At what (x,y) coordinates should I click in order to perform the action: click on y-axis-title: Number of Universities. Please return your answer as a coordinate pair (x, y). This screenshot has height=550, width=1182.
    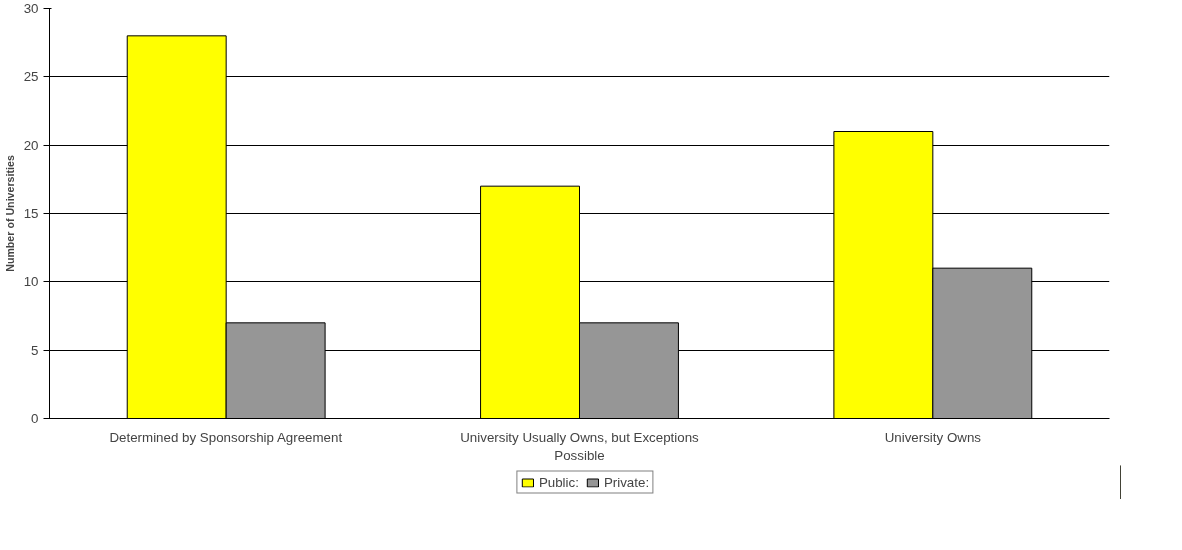
    Looking at the image, I should click on (9, 213).